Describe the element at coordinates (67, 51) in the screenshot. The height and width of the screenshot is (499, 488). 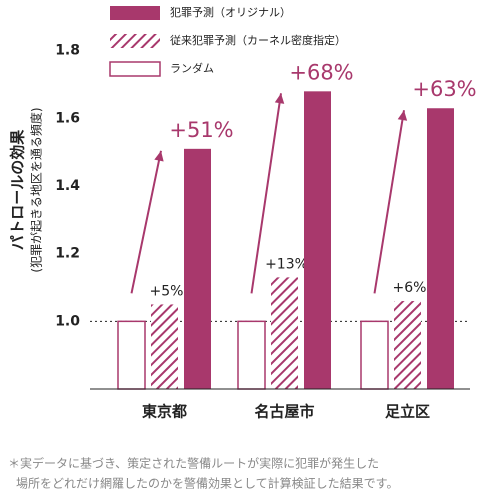
I see `y-tick-label: 1.8` at that location.